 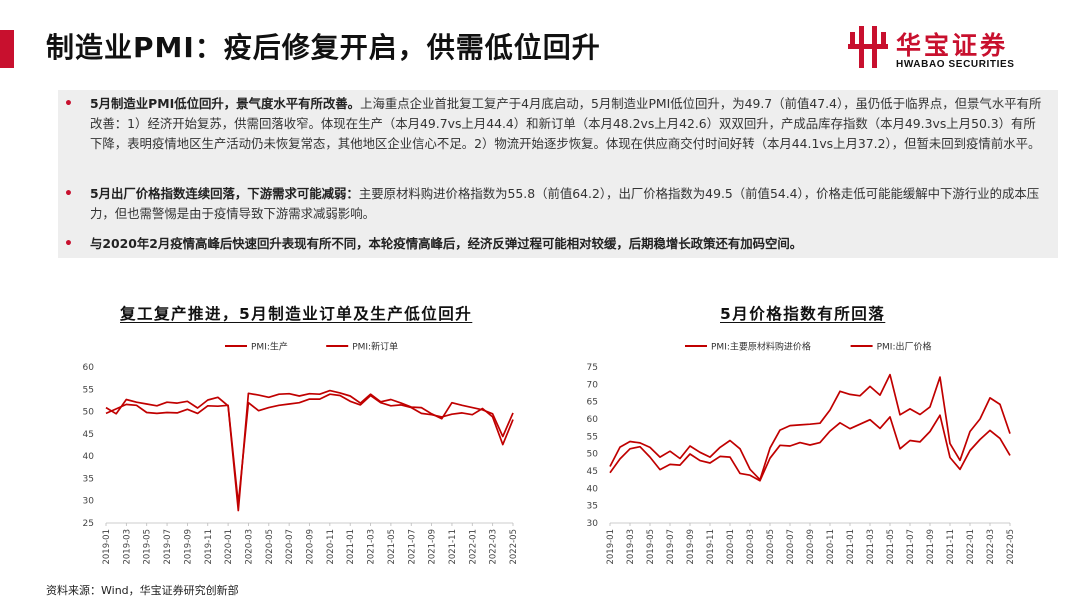 I want to click on legend-label: PMI:出厂价格, so click(x=904, y=347).